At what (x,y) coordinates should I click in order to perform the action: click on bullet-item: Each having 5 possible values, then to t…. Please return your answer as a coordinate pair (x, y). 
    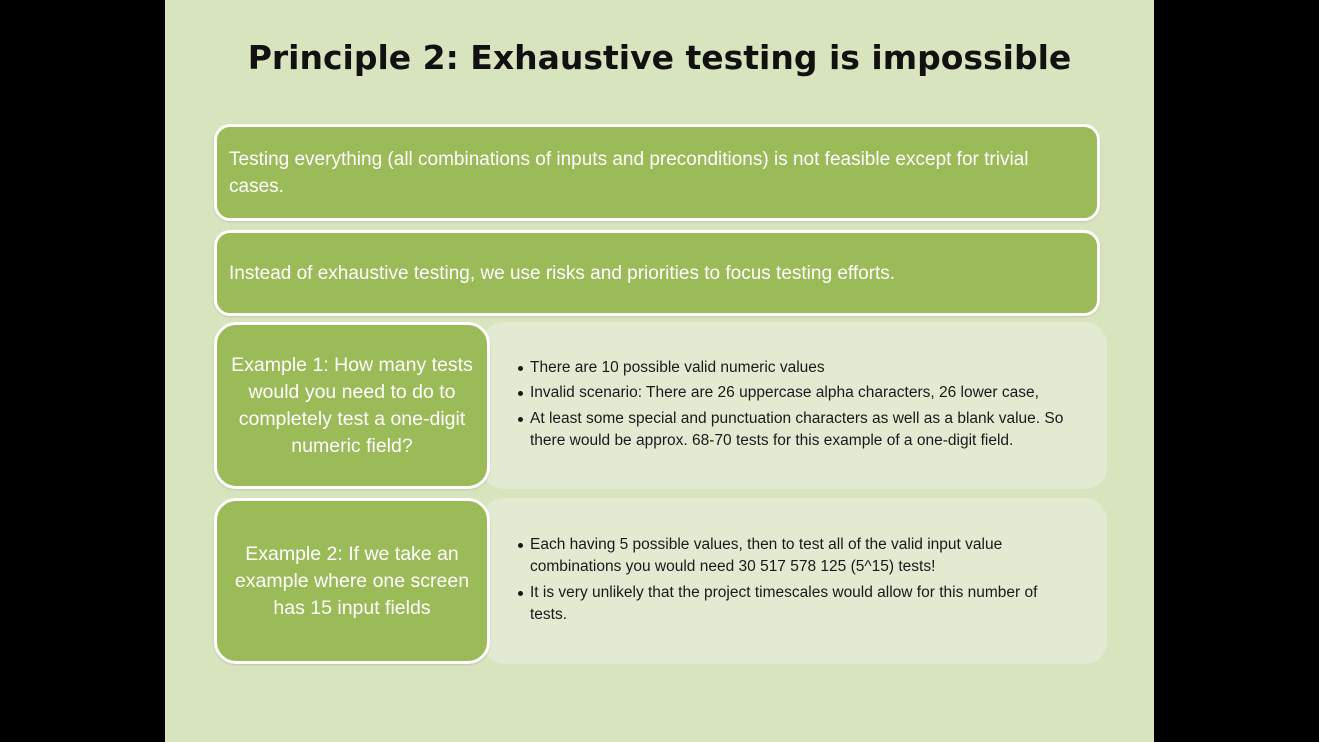
    Looking at the image, I should click on (792, 556).